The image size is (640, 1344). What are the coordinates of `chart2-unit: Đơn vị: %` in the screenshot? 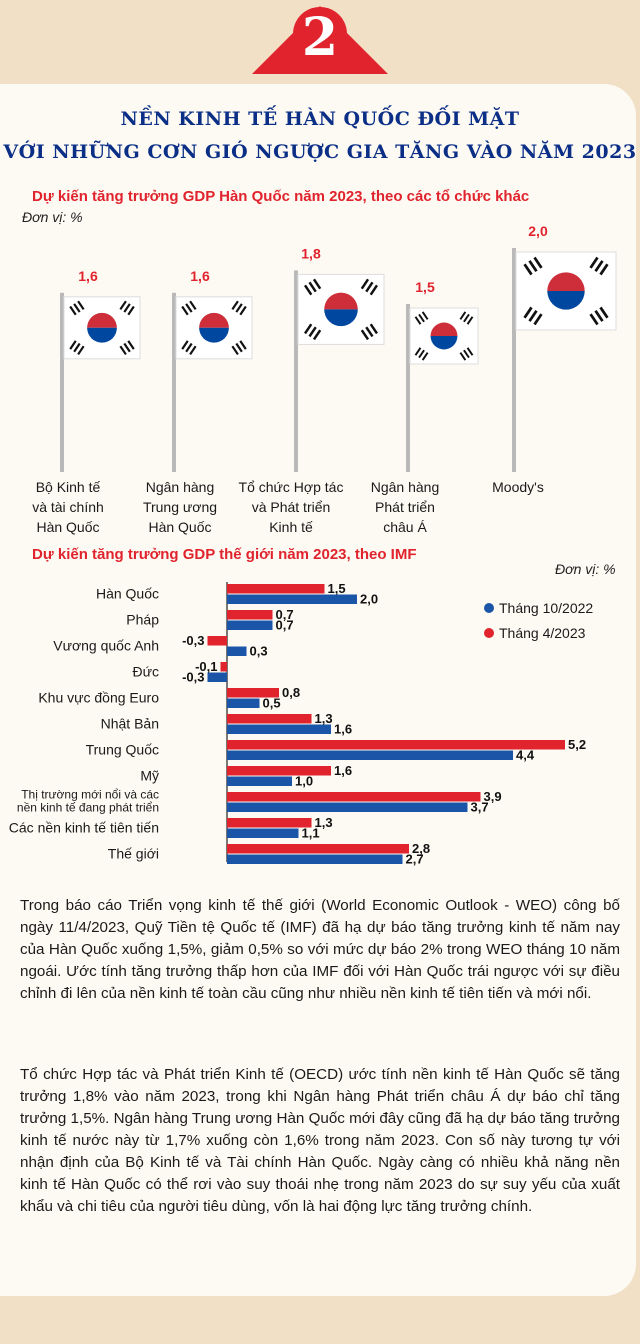 It's located at (585, 569).